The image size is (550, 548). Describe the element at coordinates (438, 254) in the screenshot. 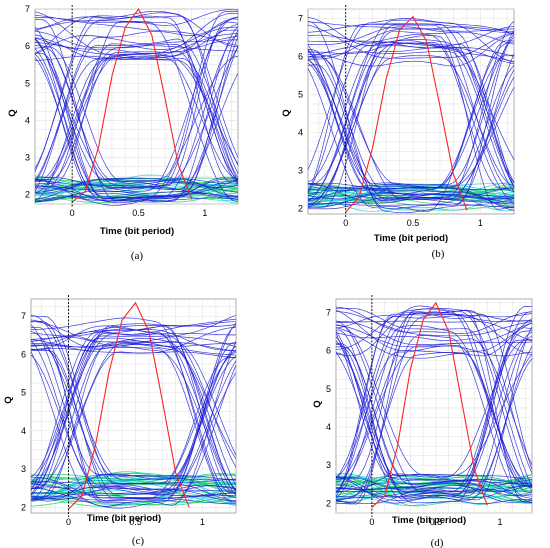

I see `panel-caption: (b)` at that location.